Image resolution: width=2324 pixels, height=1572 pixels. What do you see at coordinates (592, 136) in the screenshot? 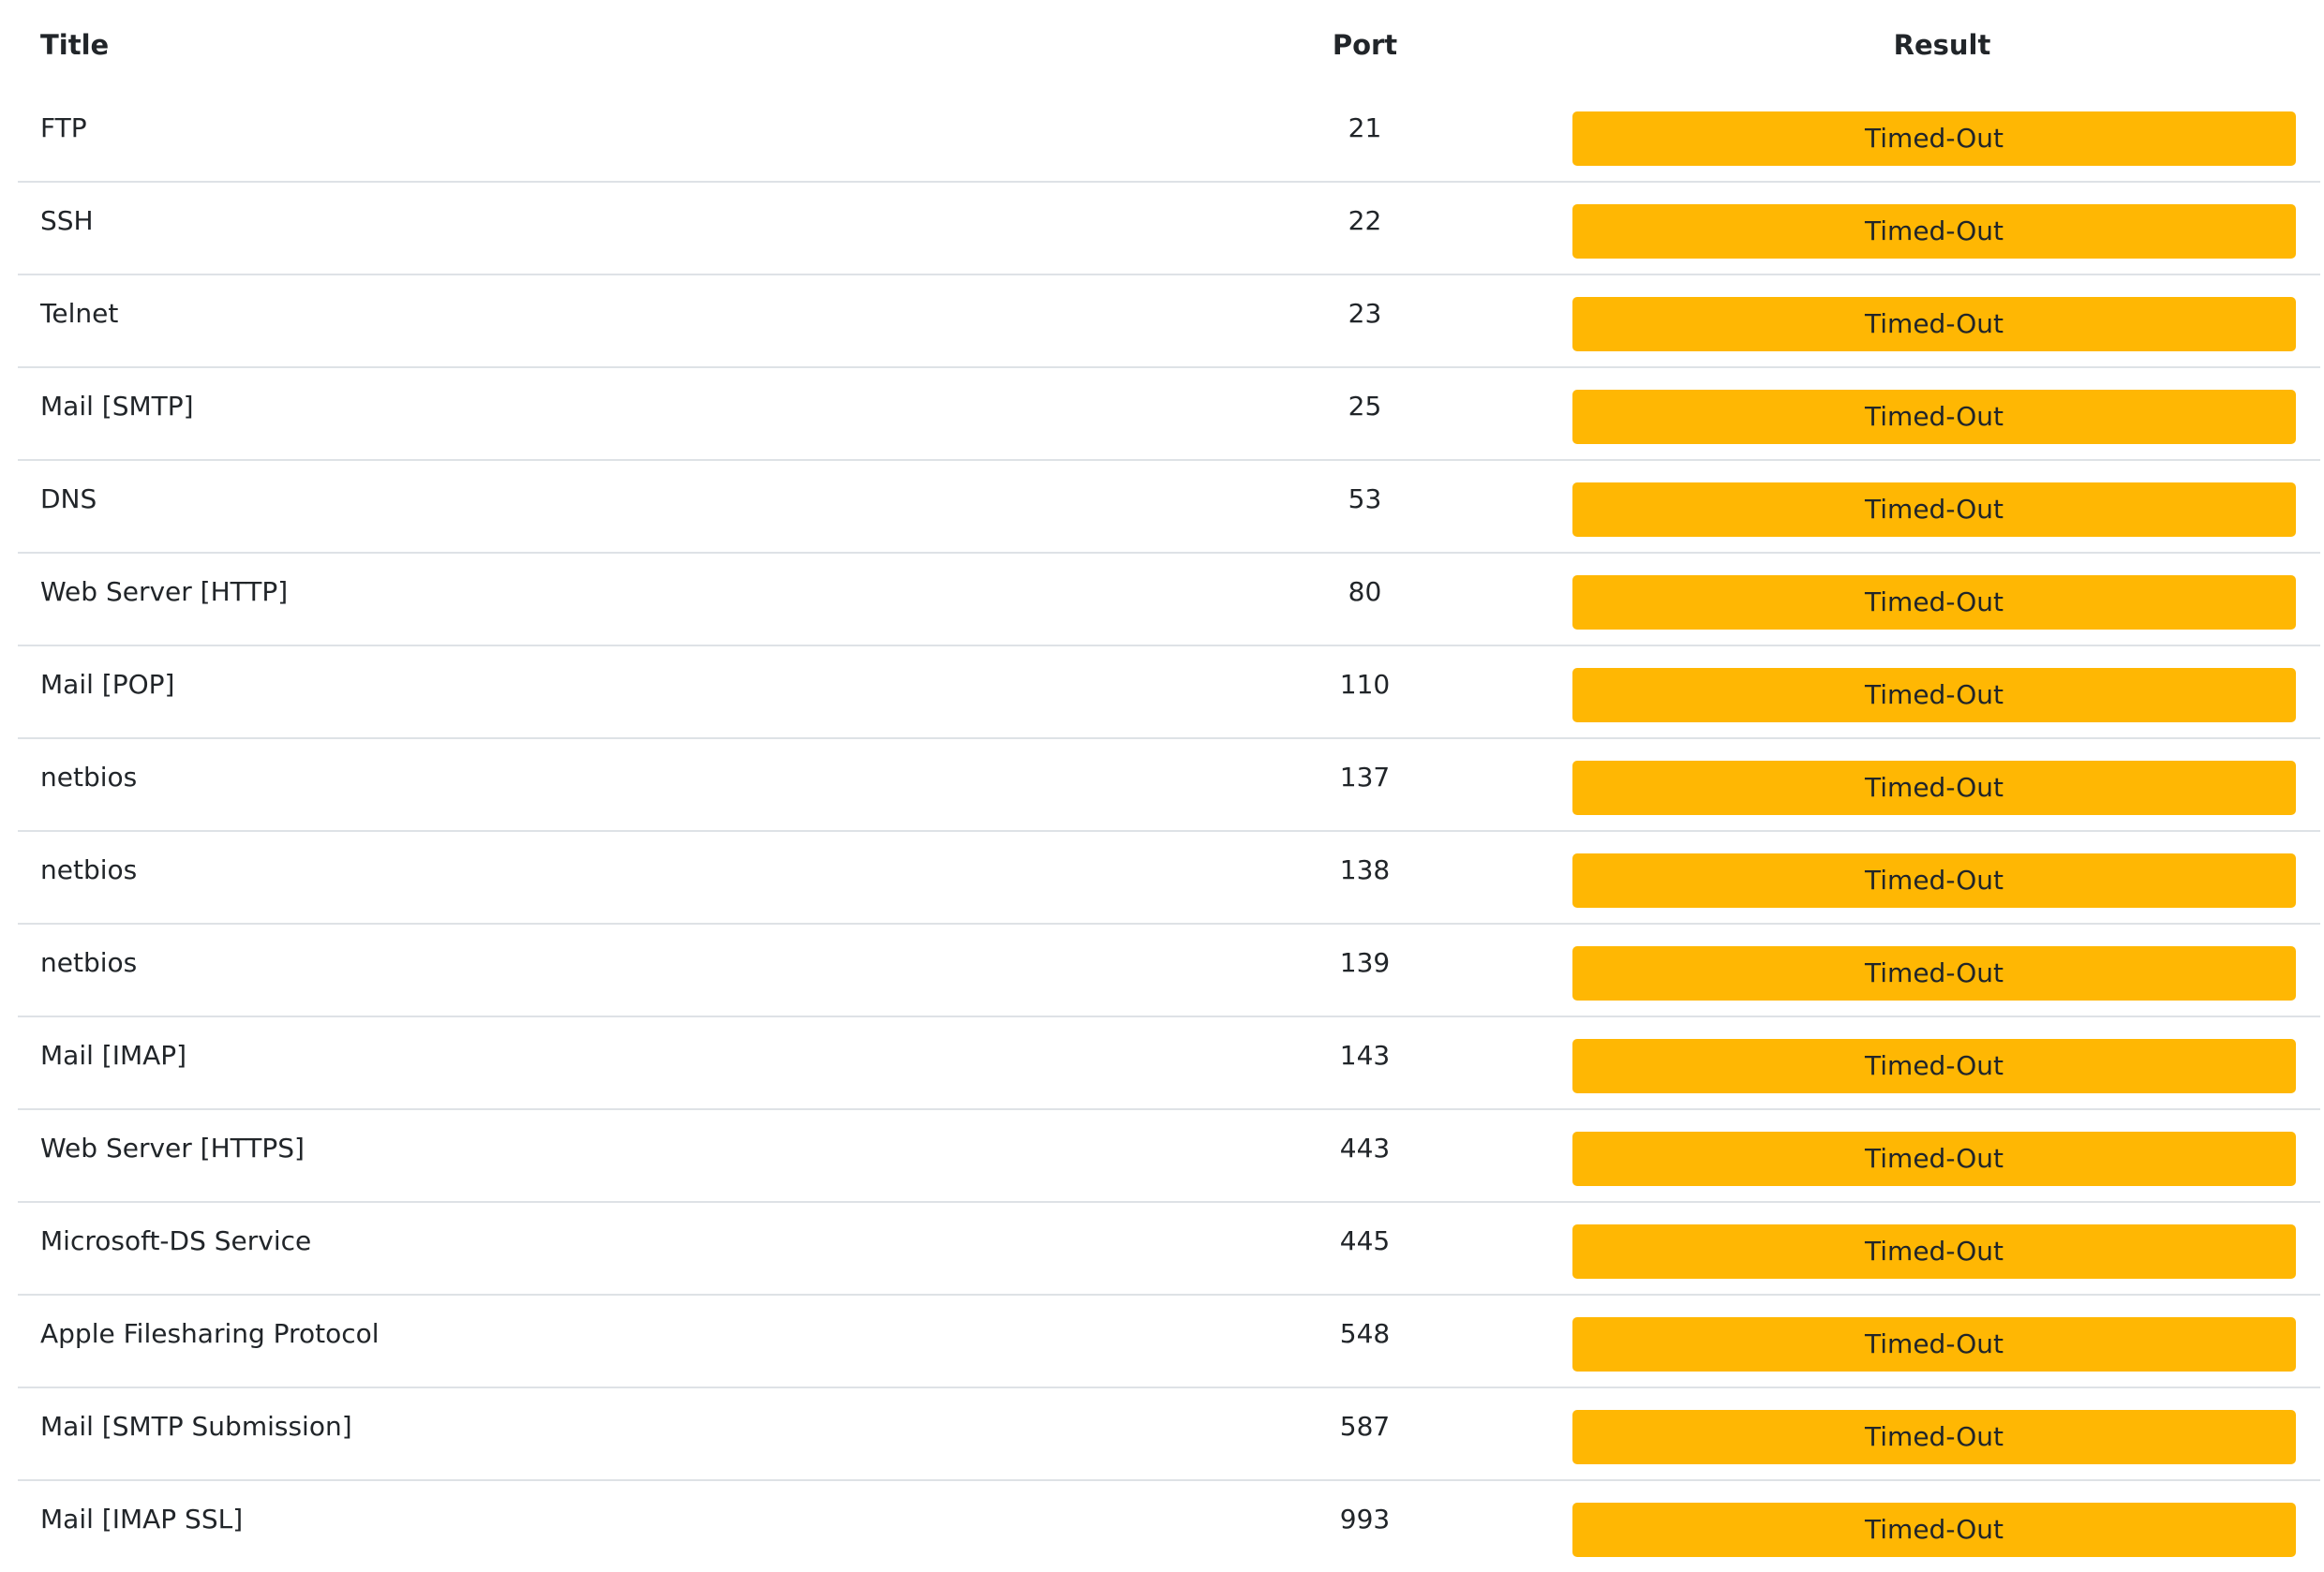
I see `service-title-cell: FTP` at bounding box center [592, 136].